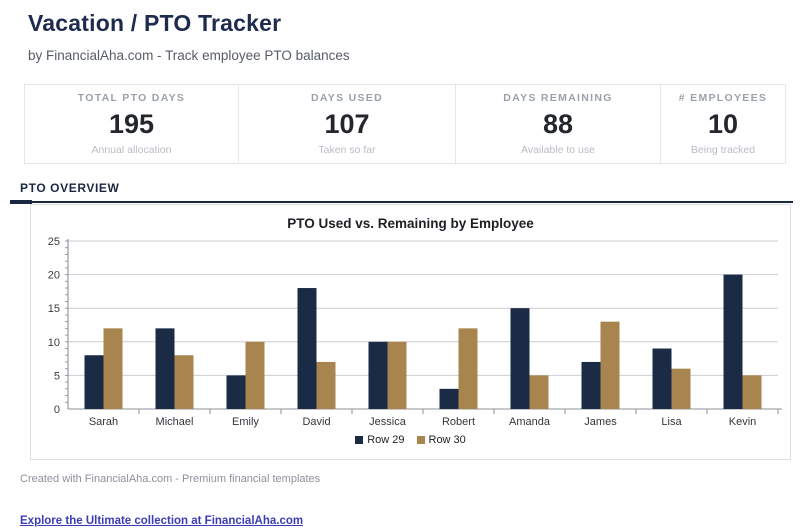 This screenshot has height=529, width=800. I want to click on stat-employees: # EMPLOYEES 10 Being tracked, so click(723, 124).